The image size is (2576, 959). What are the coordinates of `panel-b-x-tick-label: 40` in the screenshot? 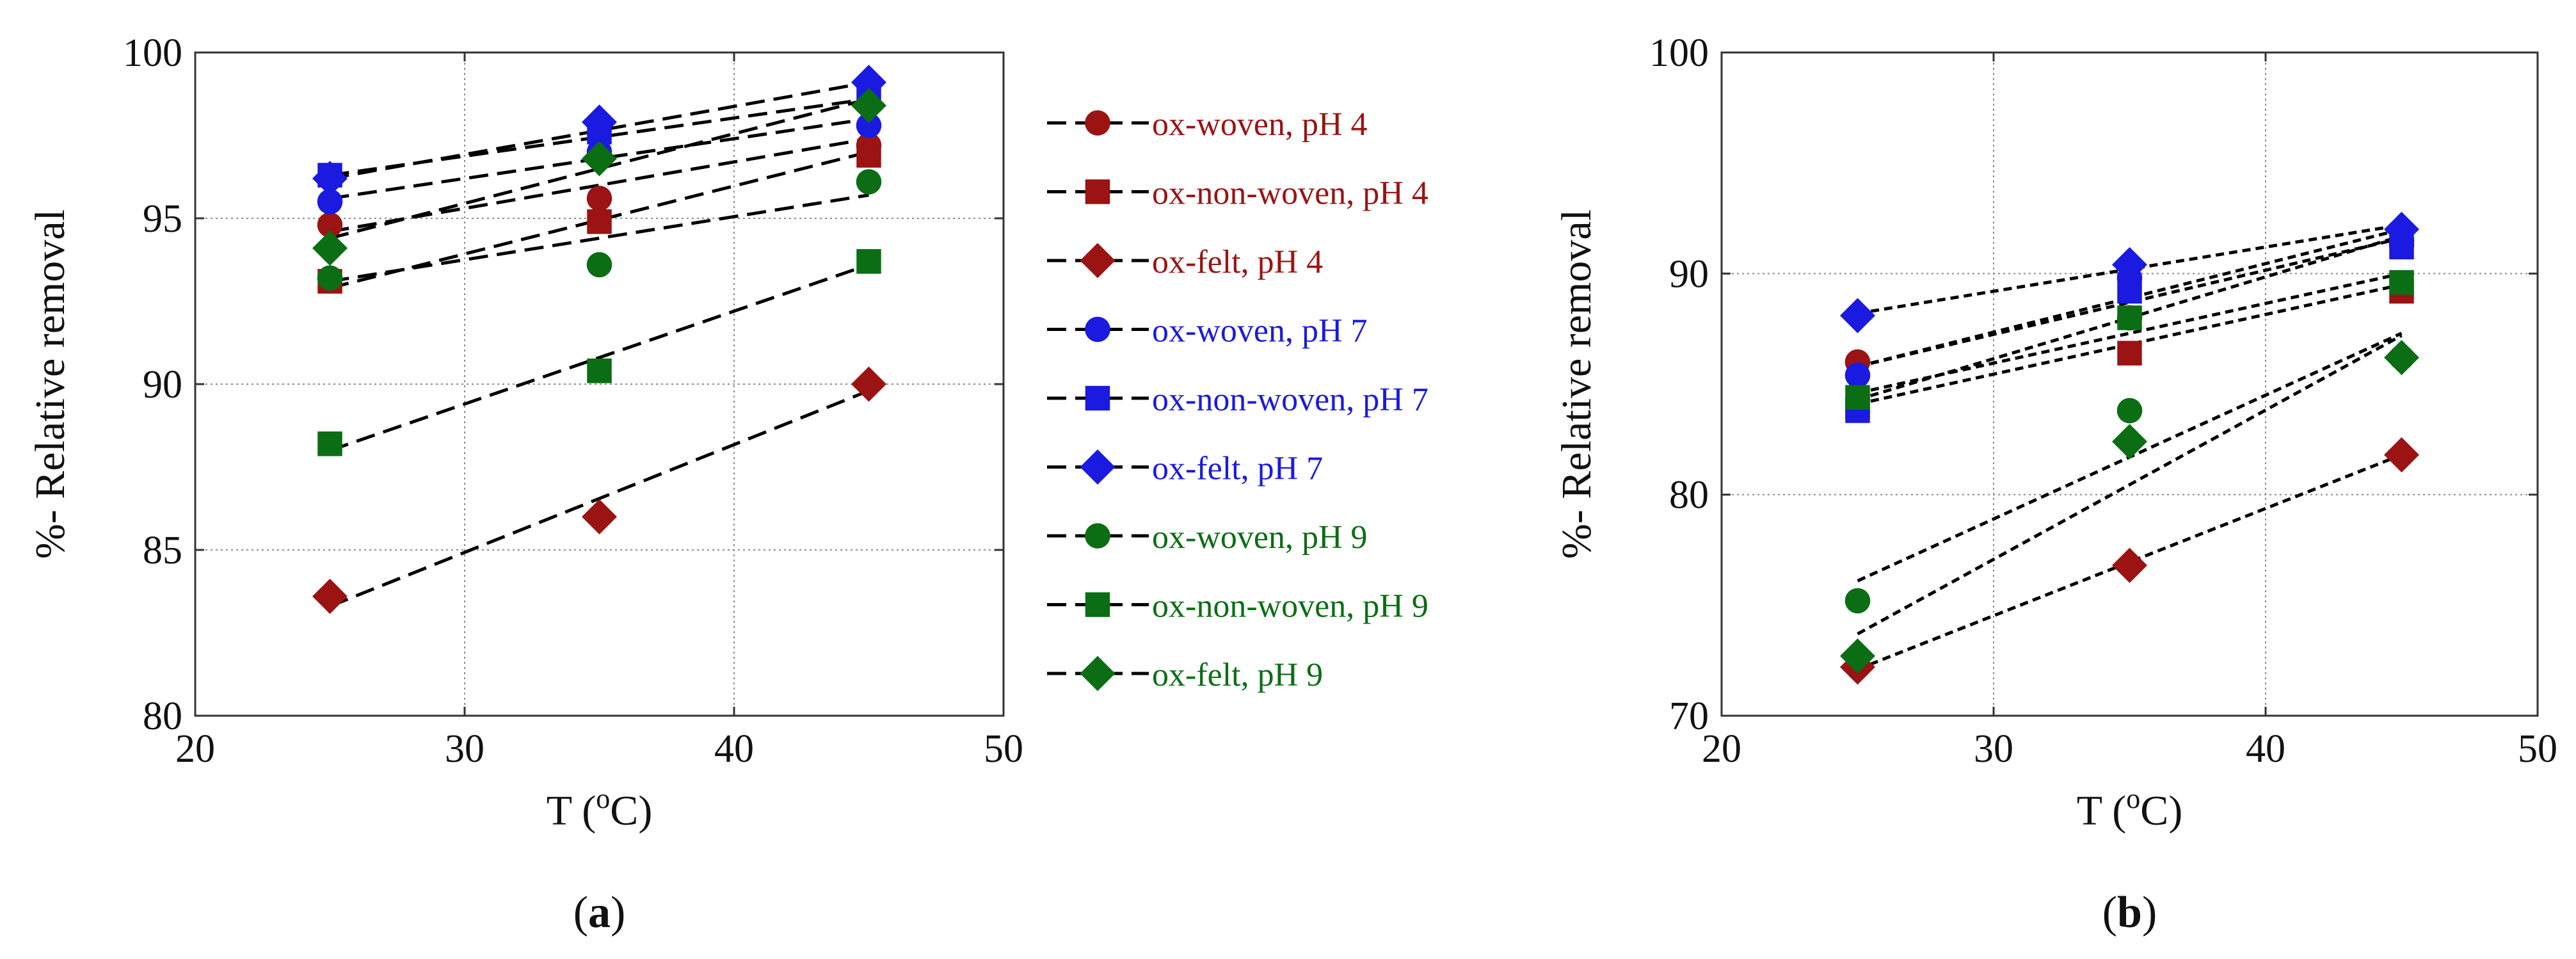 It's located at (2265, 749).